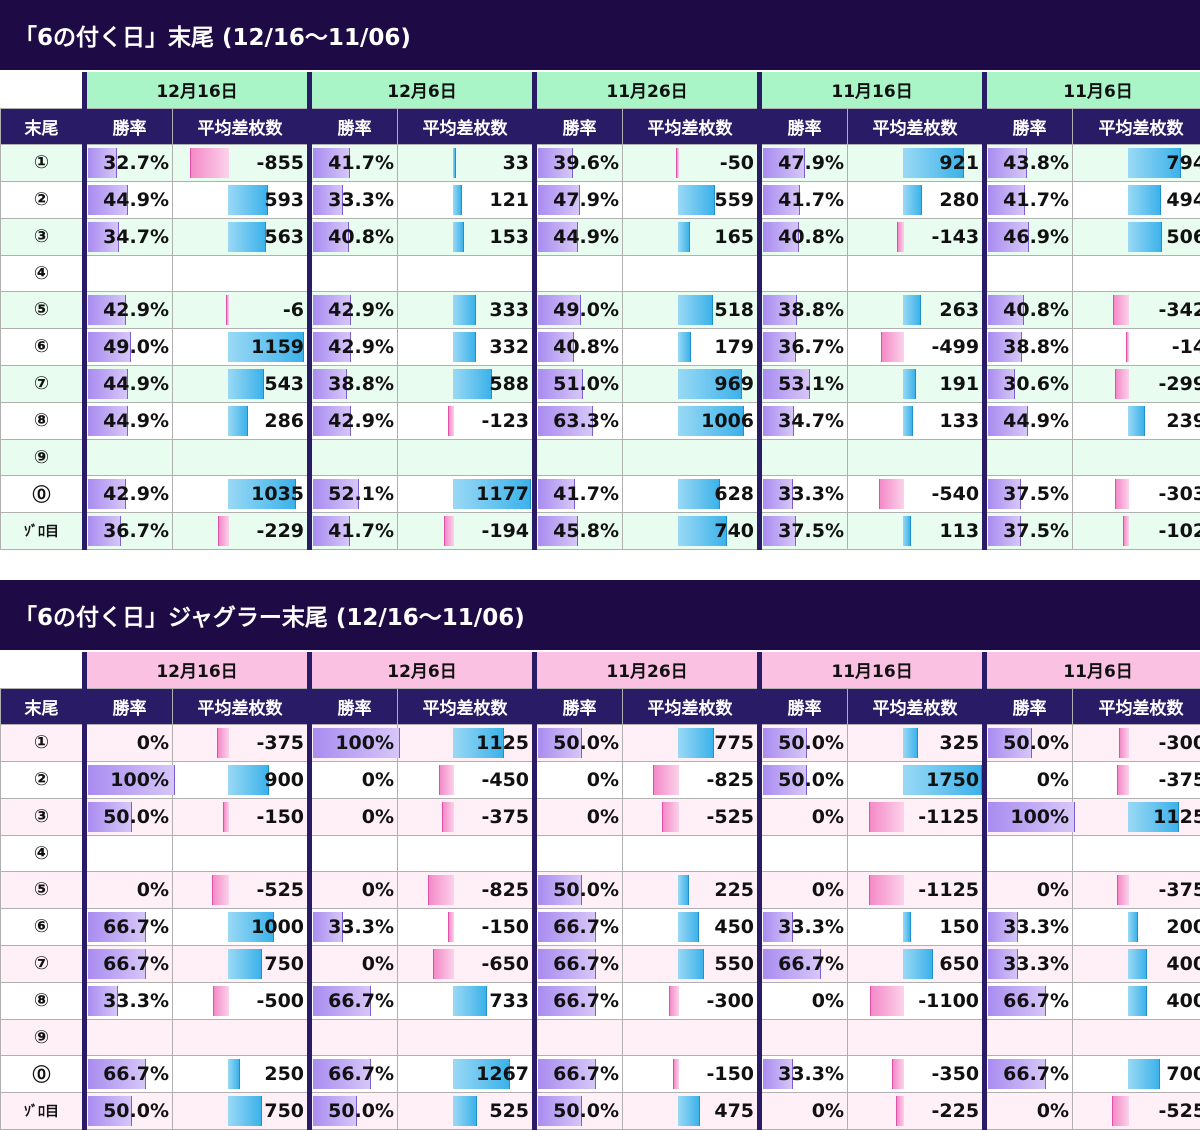  Describe the element at coordinates (804, 421) in the screenshot. I see `rate-value: 34.7%` at that location.